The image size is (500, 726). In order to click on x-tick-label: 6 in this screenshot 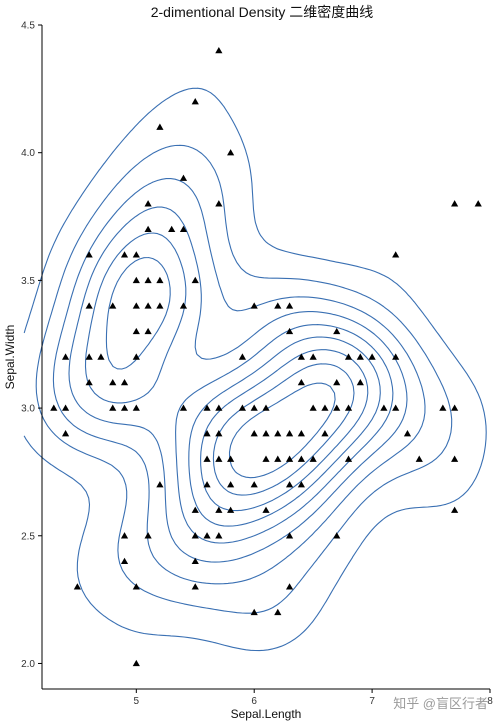, I will do `click(254, 701)`.